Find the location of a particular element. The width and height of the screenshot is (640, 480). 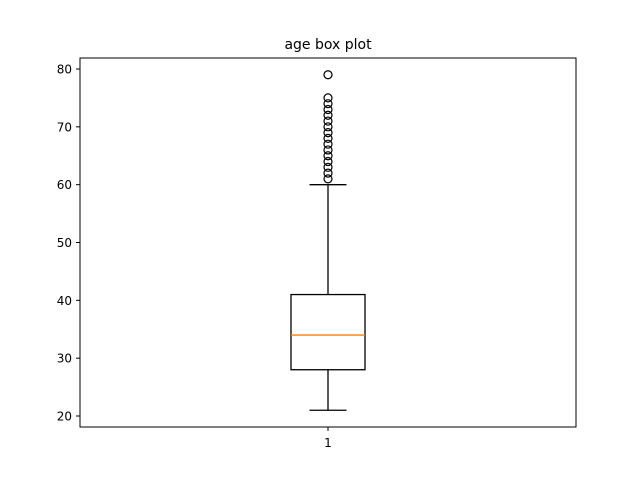

y-tick-label: 50 is located at coordinates (64, 243).